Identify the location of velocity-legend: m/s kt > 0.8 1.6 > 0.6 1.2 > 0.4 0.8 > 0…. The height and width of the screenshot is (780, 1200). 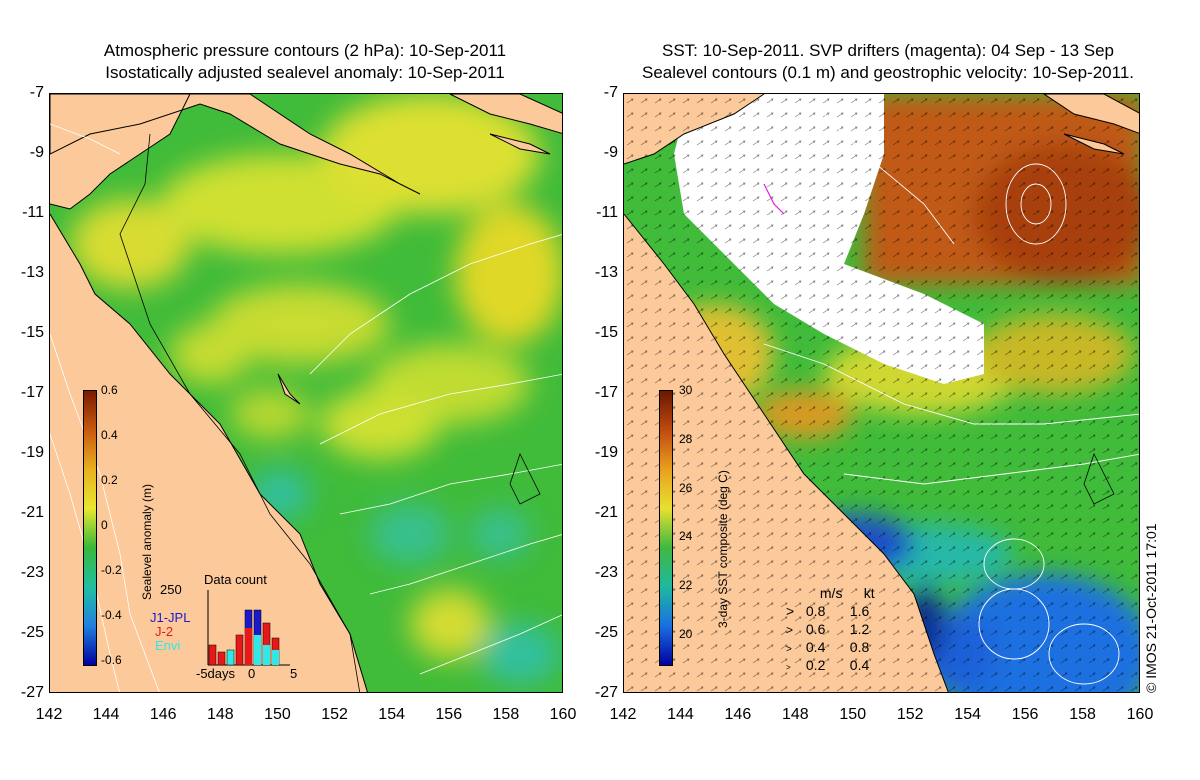
(830, 630).